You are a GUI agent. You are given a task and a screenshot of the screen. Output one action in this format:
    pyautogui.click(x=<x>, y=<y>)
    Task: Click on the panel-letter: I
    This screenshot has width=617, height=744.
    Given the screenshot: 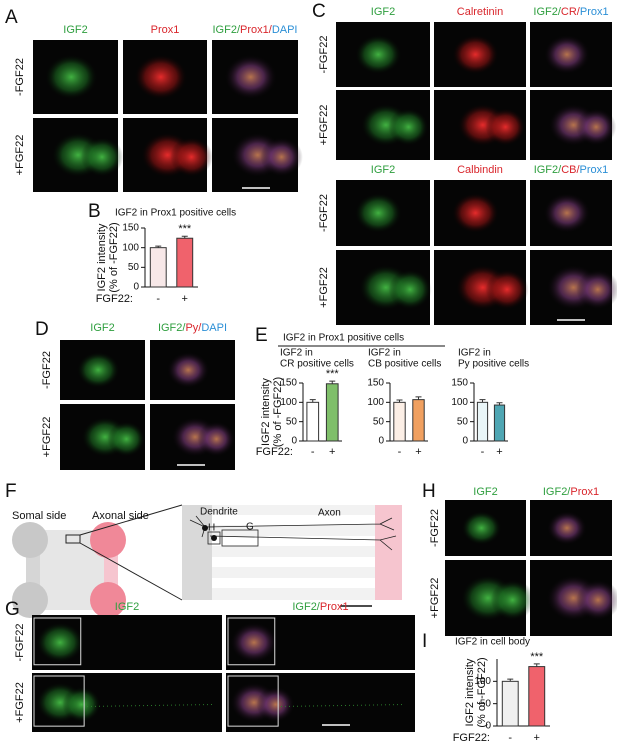 What is the action you would take?
    pyautogui.click(x=424, y=641)
    